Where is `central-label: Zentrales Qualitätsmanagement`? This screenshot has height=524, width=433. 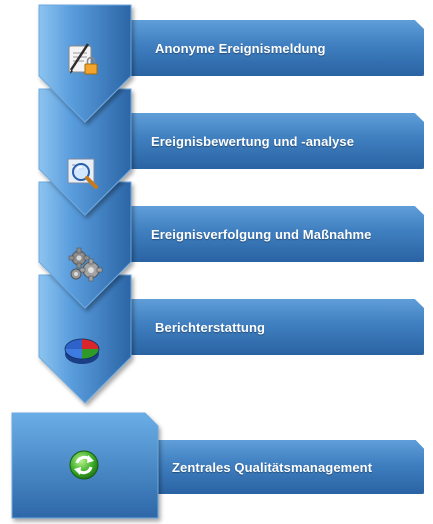
central-label: Zentrales Qualitätsmanagement is located at coordinates (272, 467).